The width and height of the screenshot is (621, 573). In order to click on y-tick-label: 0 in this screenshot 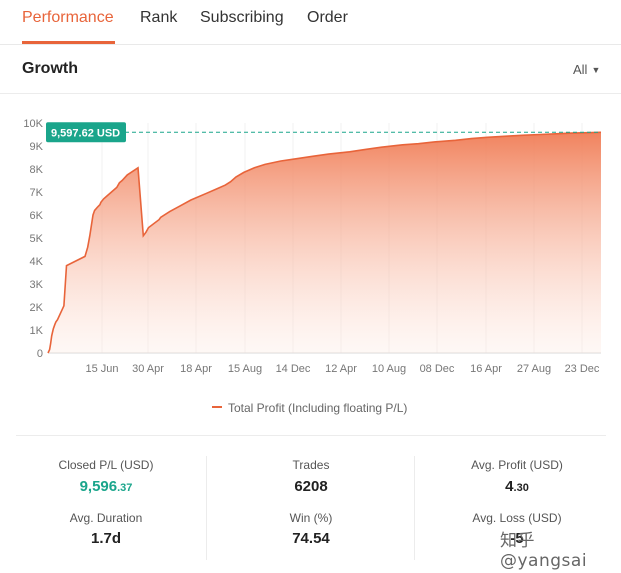, I will do `click(40, 354)`.